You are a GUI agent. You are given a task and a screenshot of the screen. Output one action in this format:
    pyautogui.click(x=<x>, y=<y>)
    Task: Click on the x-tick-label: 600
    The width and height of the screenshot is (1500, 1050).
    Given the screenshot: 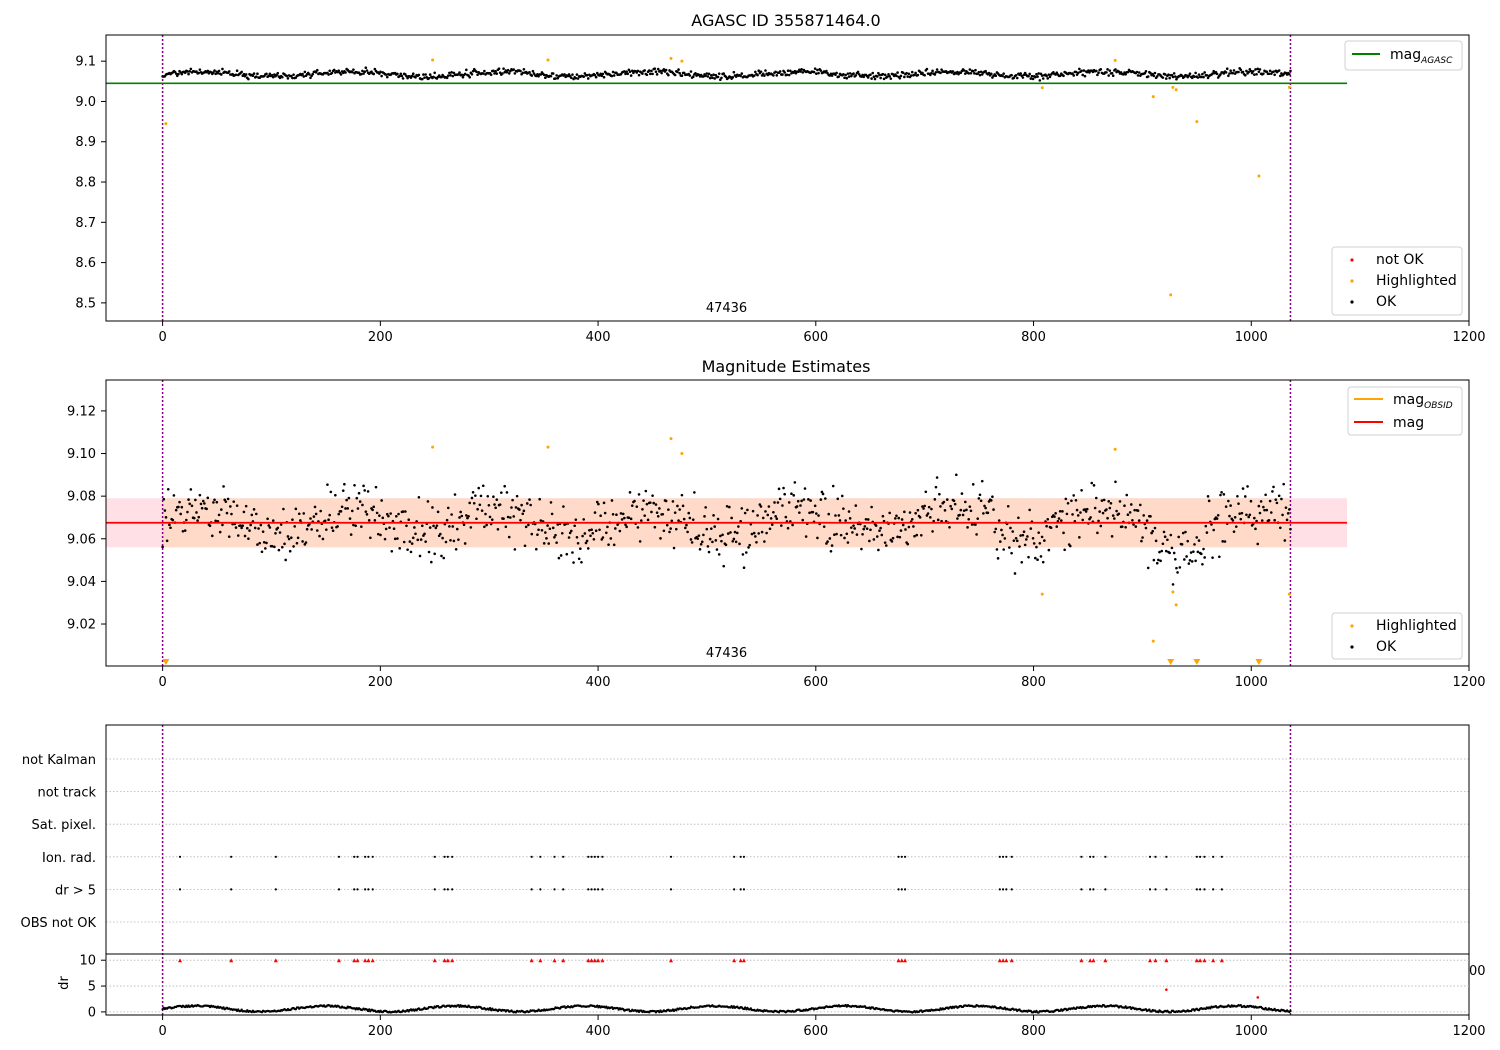 What is the action you would take?
    pyautogui.click(x=815, y=1031)
    